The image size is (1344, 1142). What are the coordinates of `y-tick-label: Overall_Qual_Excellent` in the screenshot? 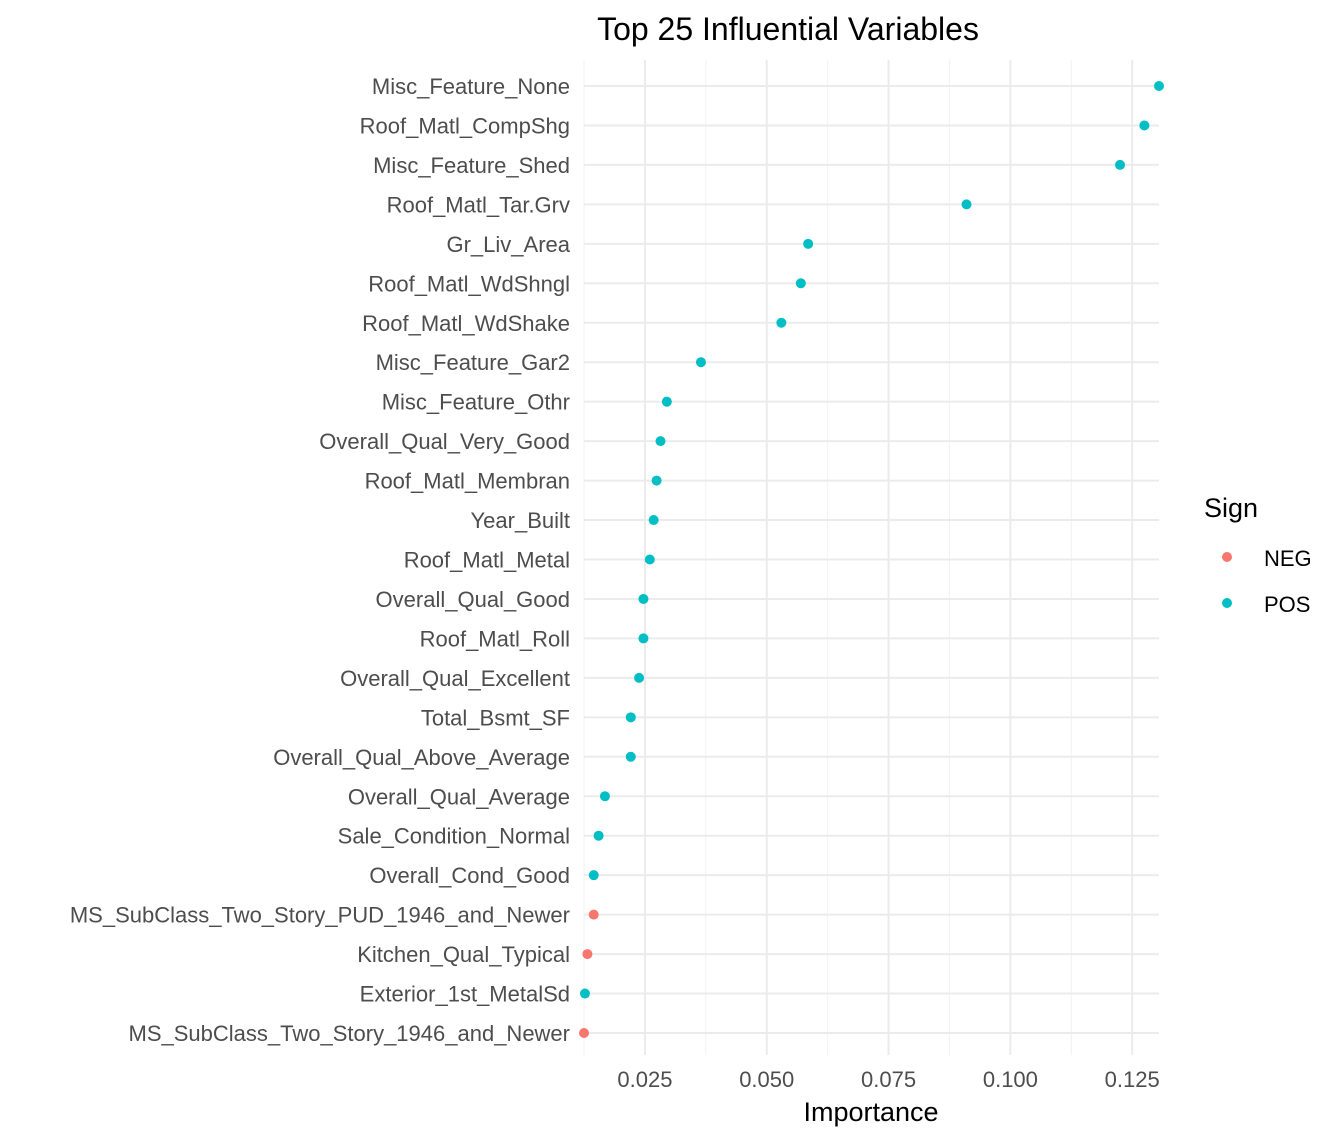 It's located at (455, 678).